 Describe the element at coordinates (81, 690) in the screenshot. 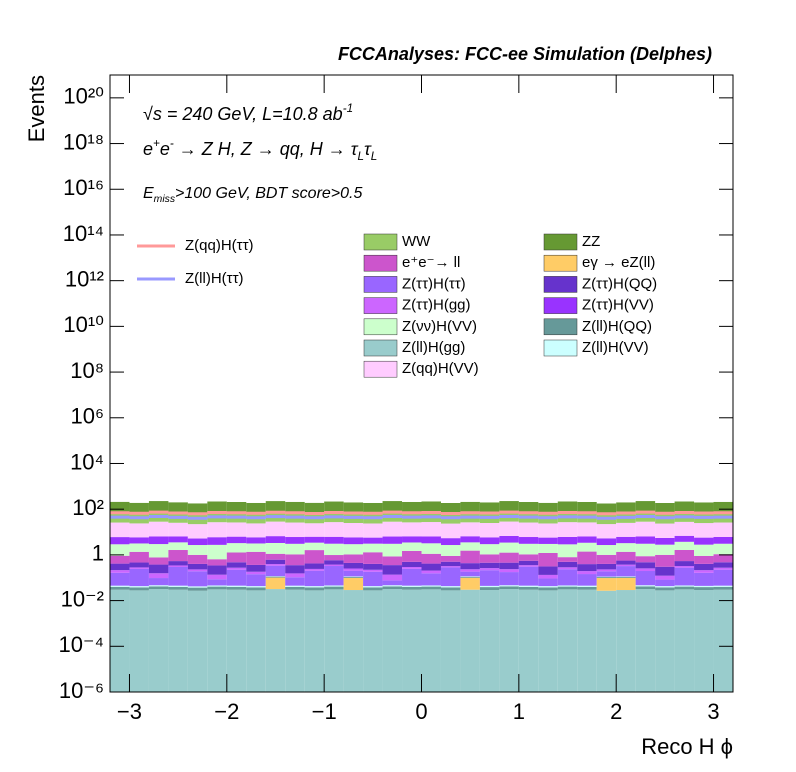

I see `y-tick-label: 10⁻⁶` at that location.